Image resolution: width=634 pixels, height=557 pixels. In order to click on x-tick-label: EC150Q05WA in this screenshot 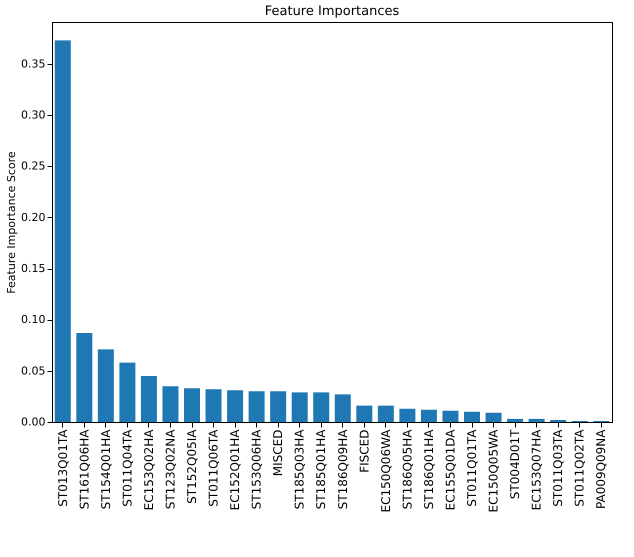, I will do `click(493, 470)`.